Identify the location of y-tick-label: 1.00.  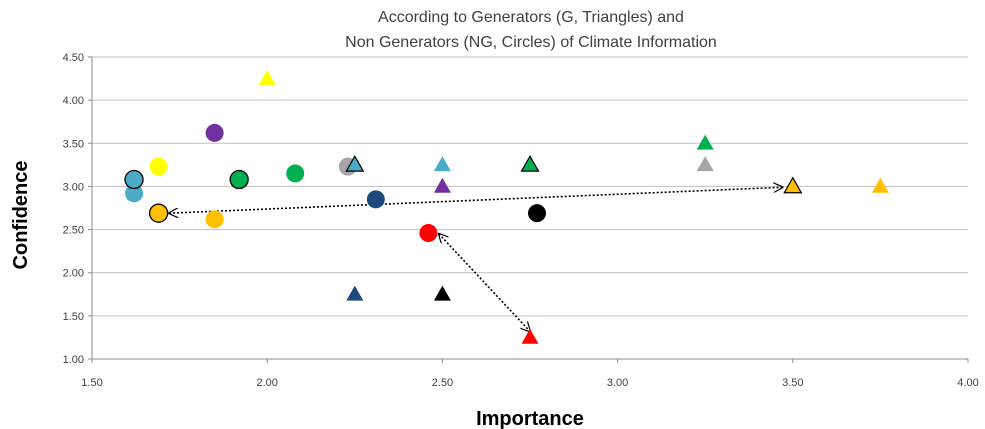
(73, 360).